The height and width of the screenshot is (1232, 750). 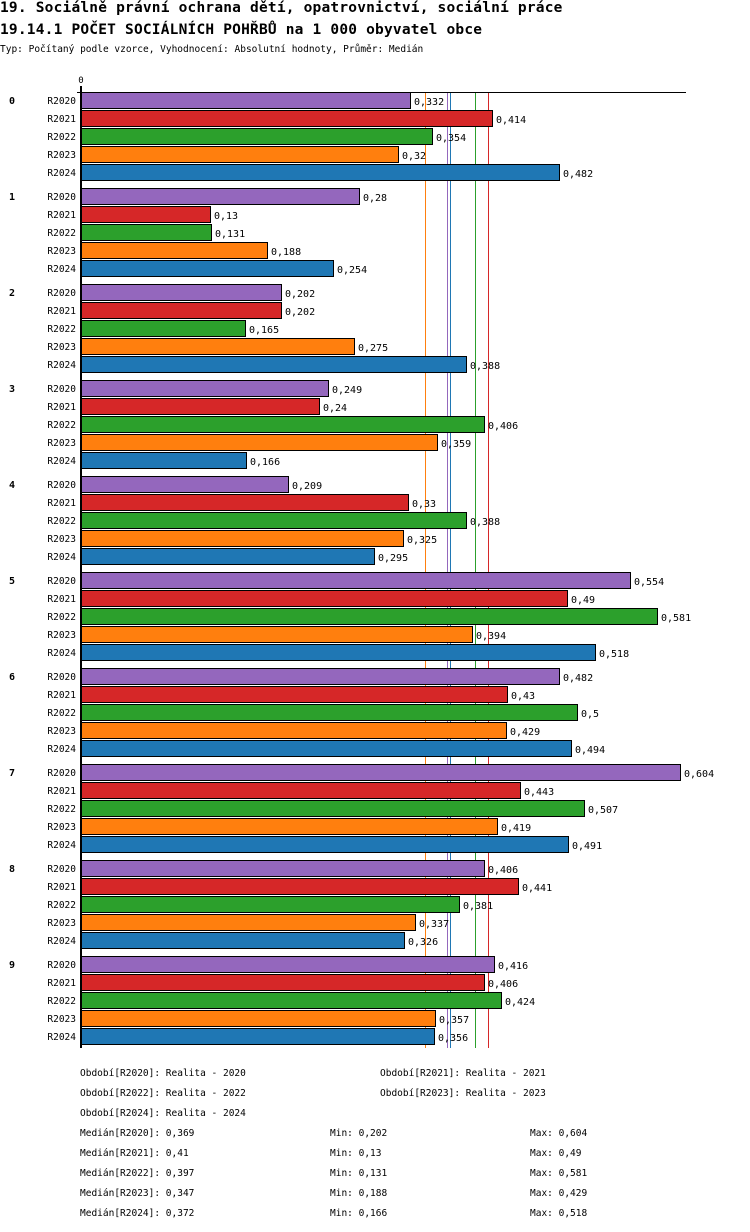 What do you see at coordinates (373, 348) in the screenshot?
I see `value-label: 0,275` at bounding box center [373, 348].